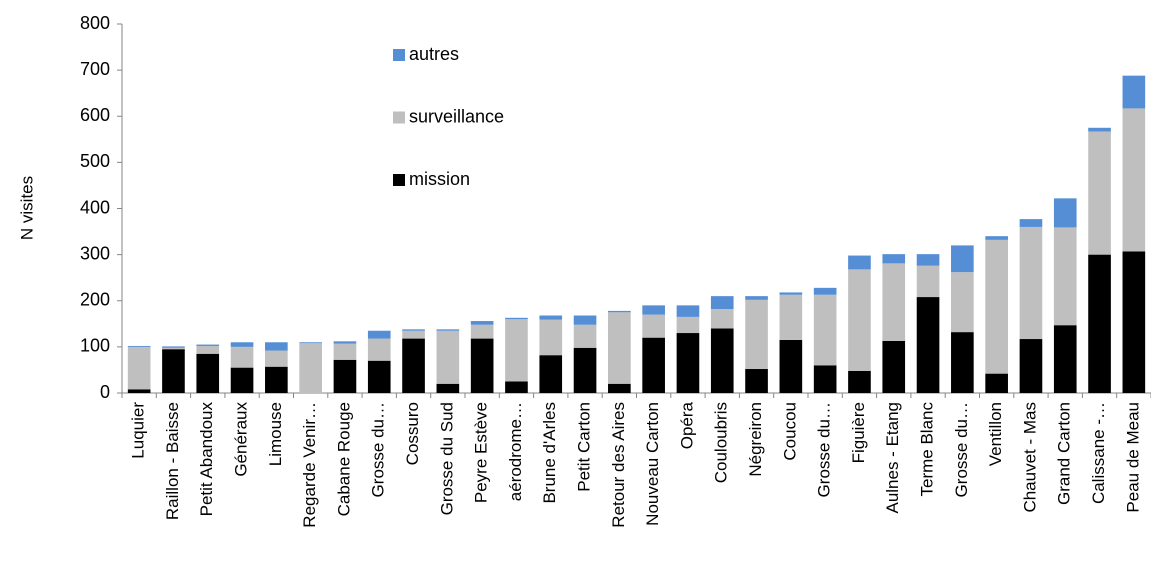  What do you see at coordinates (26, 208) in the screenshot?
I see `y-axis-label: N visites` at bounding box center [26, 208].